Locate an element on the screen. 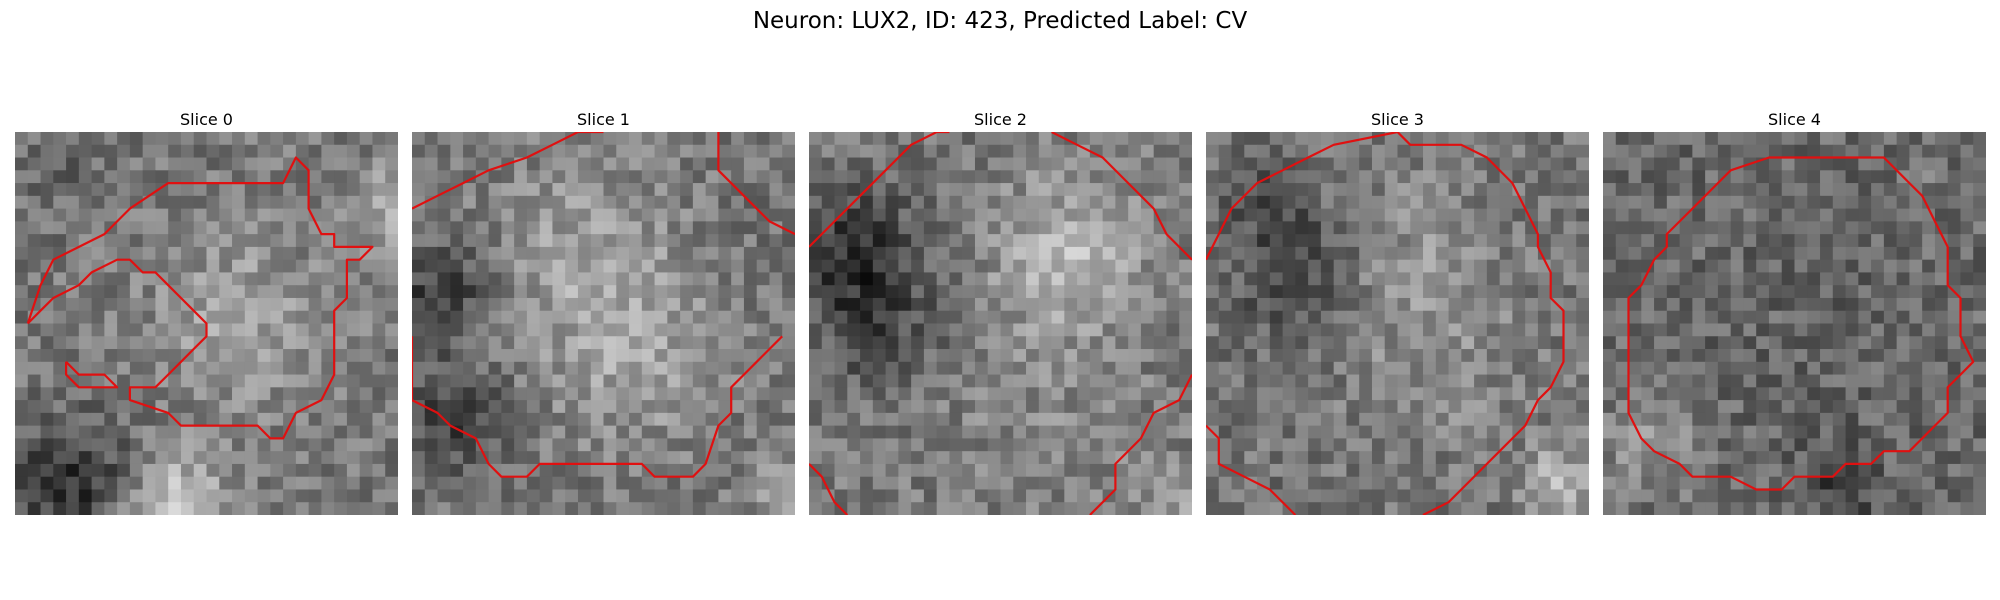 Image resolution: width=2000 pixels, height=600 pixels. slice-panel-1: Slice 1 is located at coordinates (603, 311).